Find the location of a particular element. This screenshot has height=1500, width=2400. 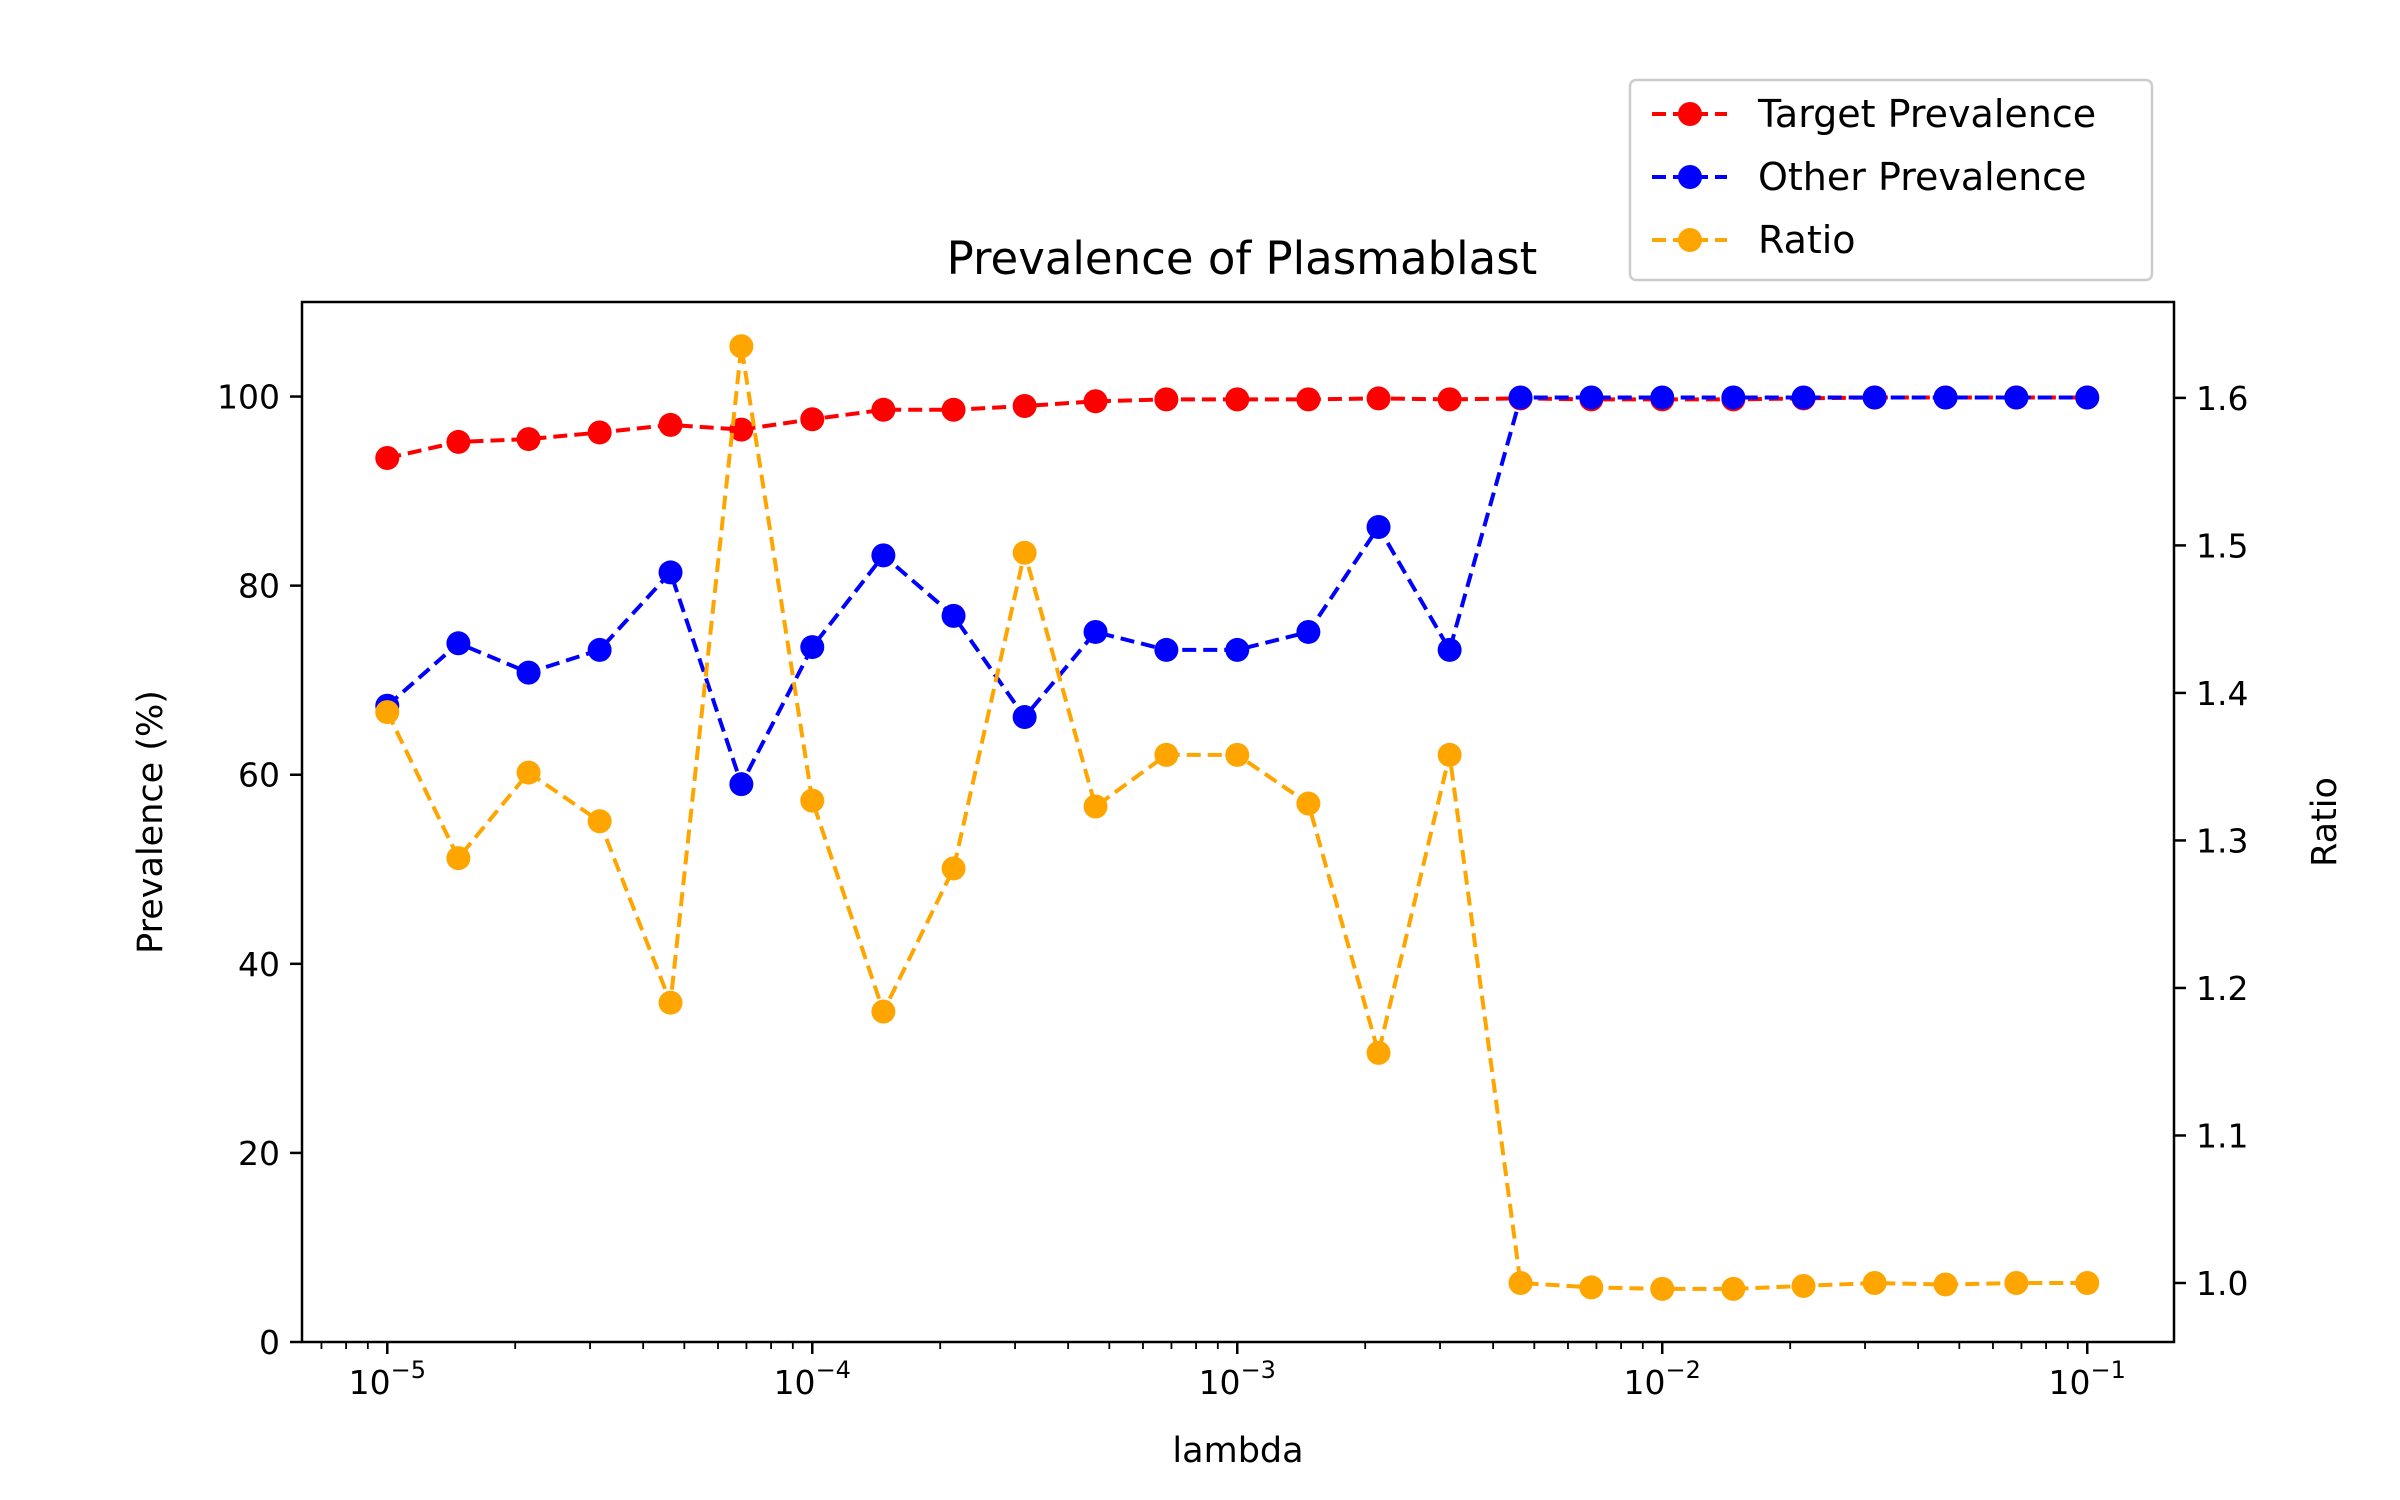

legend-item-ratio: Ratio is located at coordinates (1754, 240).